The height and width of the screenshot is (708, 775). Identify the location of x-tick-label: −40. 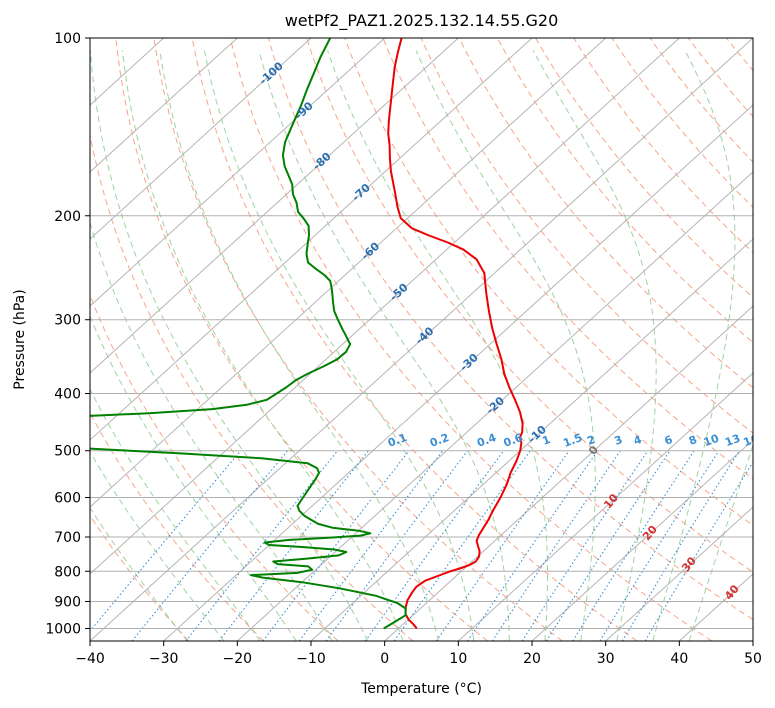
(90, 659).